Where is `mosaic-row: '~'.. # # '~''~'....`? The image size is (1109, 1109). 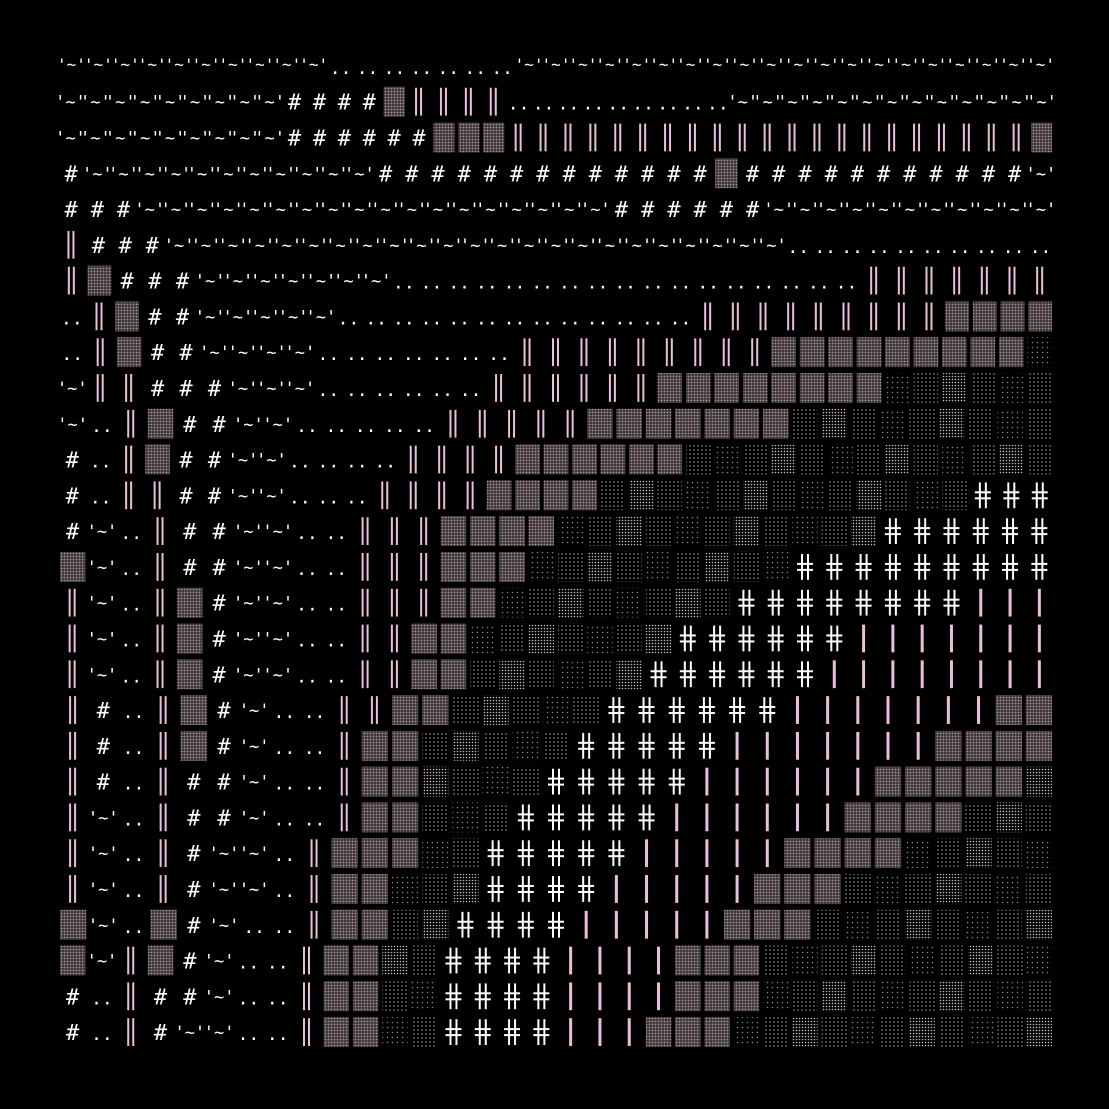 mosaic-row: '~'.. # # '~''~'.... is located at coordinates (554, 567).